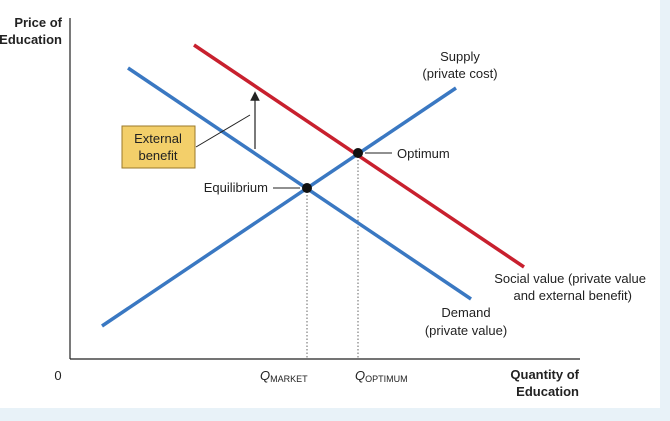 This screenshot has height=421, width=670. I want to click on equilibrium-point, so click(307, 188).